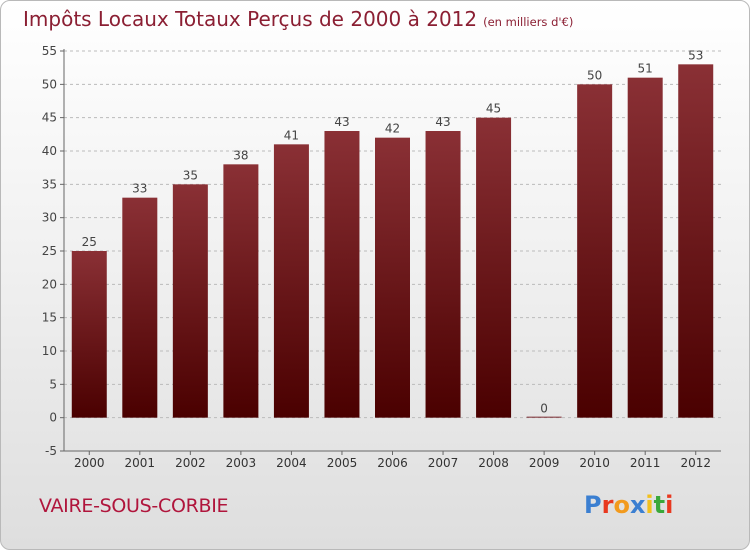 This screenshot has width=750, height=550. What do you see at coordinates (49, 318) in the screenshot?
I see `y-tick-label: 15` at bounding box center [49, 318].